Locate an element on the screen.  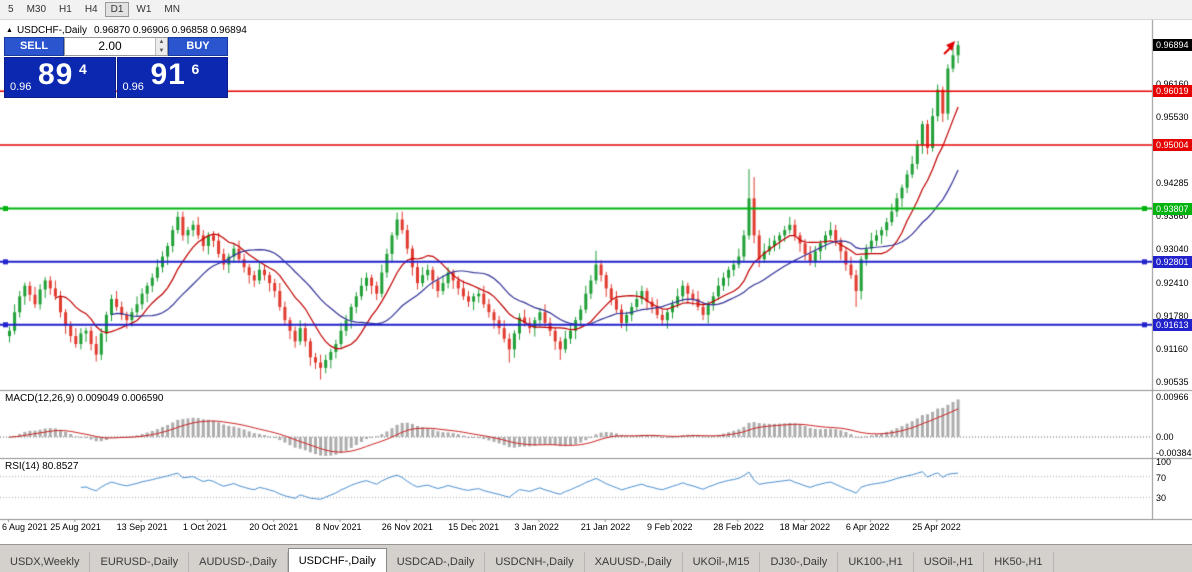
chart-tab-xauusd-daily: XAUUSD-,Daily is located at coordinates (634, 562).